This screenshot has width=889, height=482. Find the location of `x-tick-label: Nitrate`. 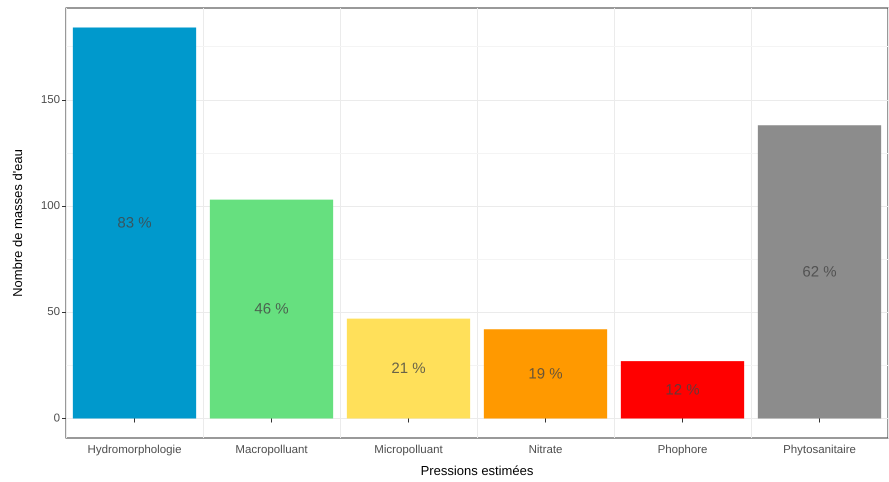

x-tick-label: Nitrate is located at coordinates (545, 450).